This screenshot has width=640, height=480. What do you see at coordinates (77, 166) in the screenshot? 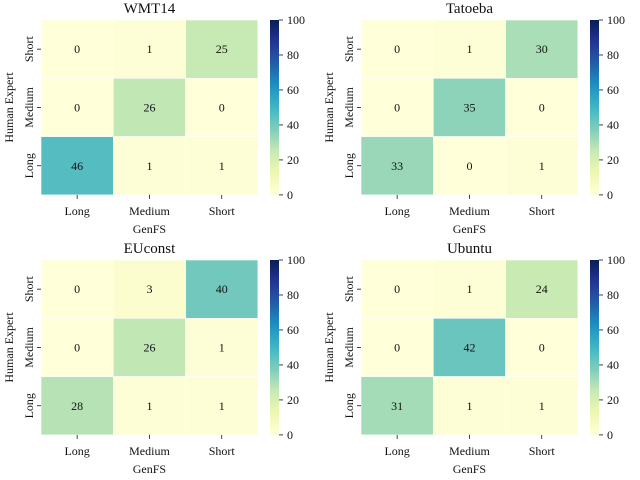
I see `cell-value-label: 46` at bounding box center [77, 166].